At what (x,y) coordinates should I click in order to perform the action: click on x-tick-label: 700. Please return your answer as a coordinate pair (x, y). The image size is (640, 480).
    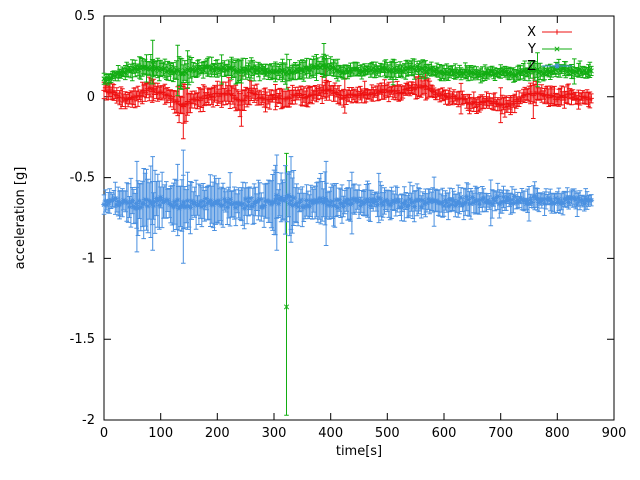
    Looking at the image, I should click on (500, 433).